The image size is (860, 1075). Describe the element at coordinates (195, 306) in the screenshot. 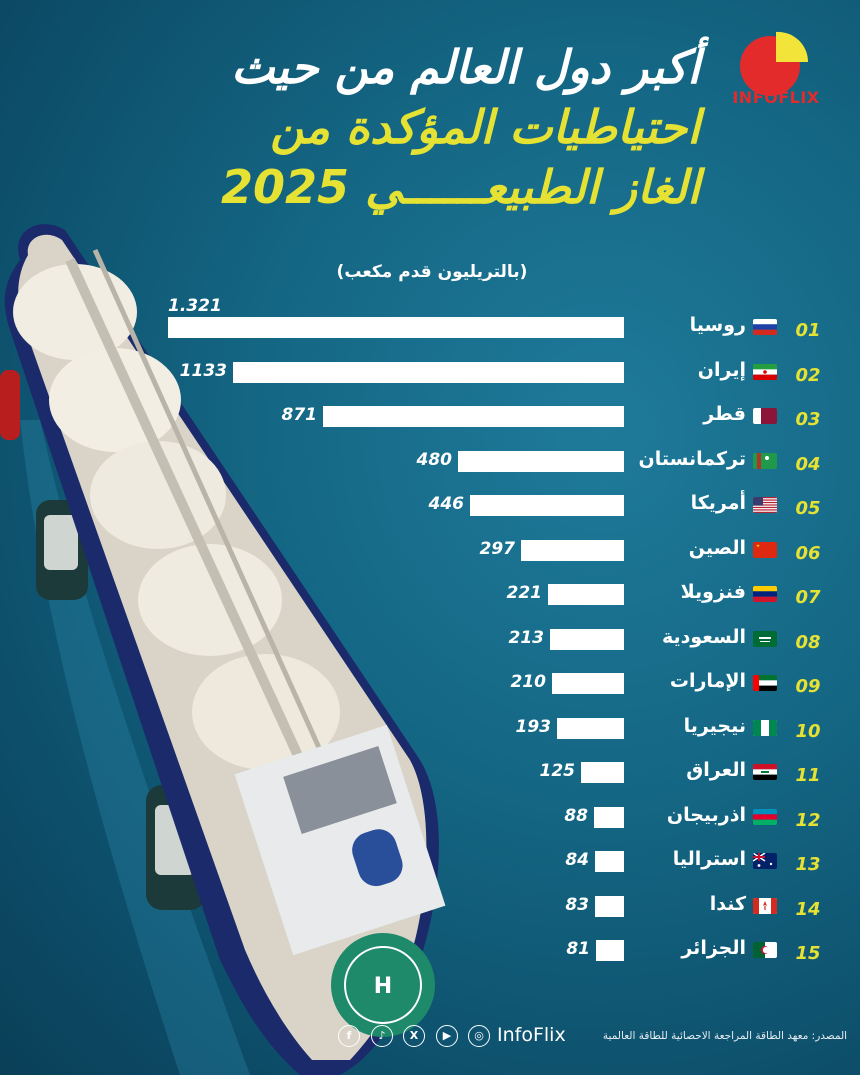

I see `value-label: 1.321` at that location.